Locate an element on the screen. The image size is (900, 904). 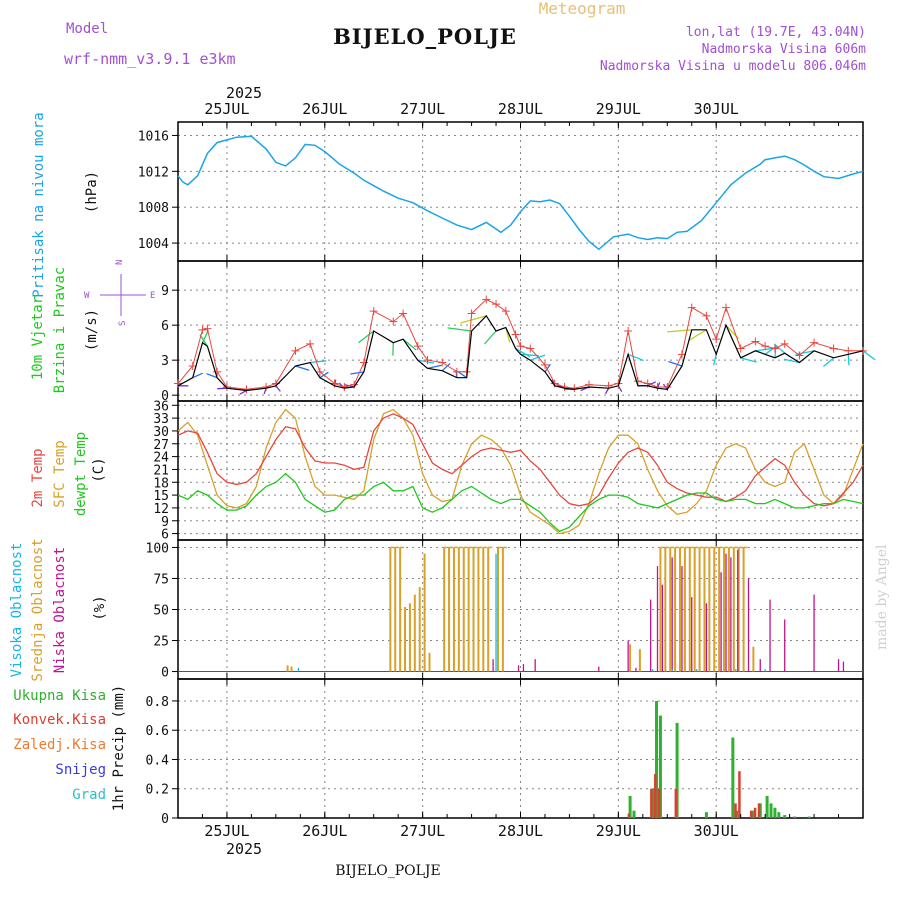
precipitation-panel: 0 0.2 0.4 0.6 0.8 is located at coordinates (504, 753).